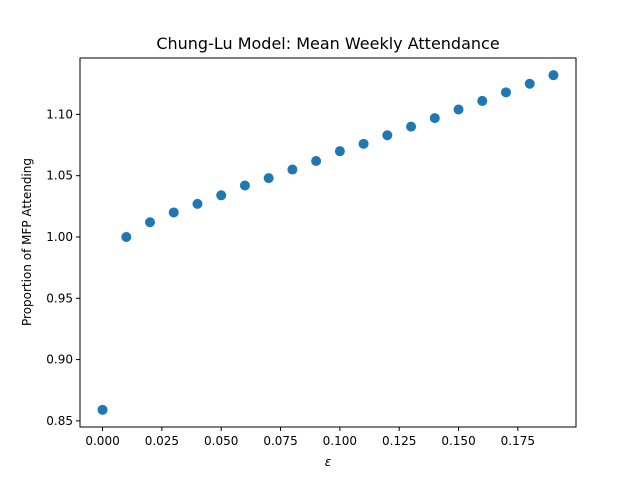  I want to click on y-tick-label: 1.05, so click(59, 176).